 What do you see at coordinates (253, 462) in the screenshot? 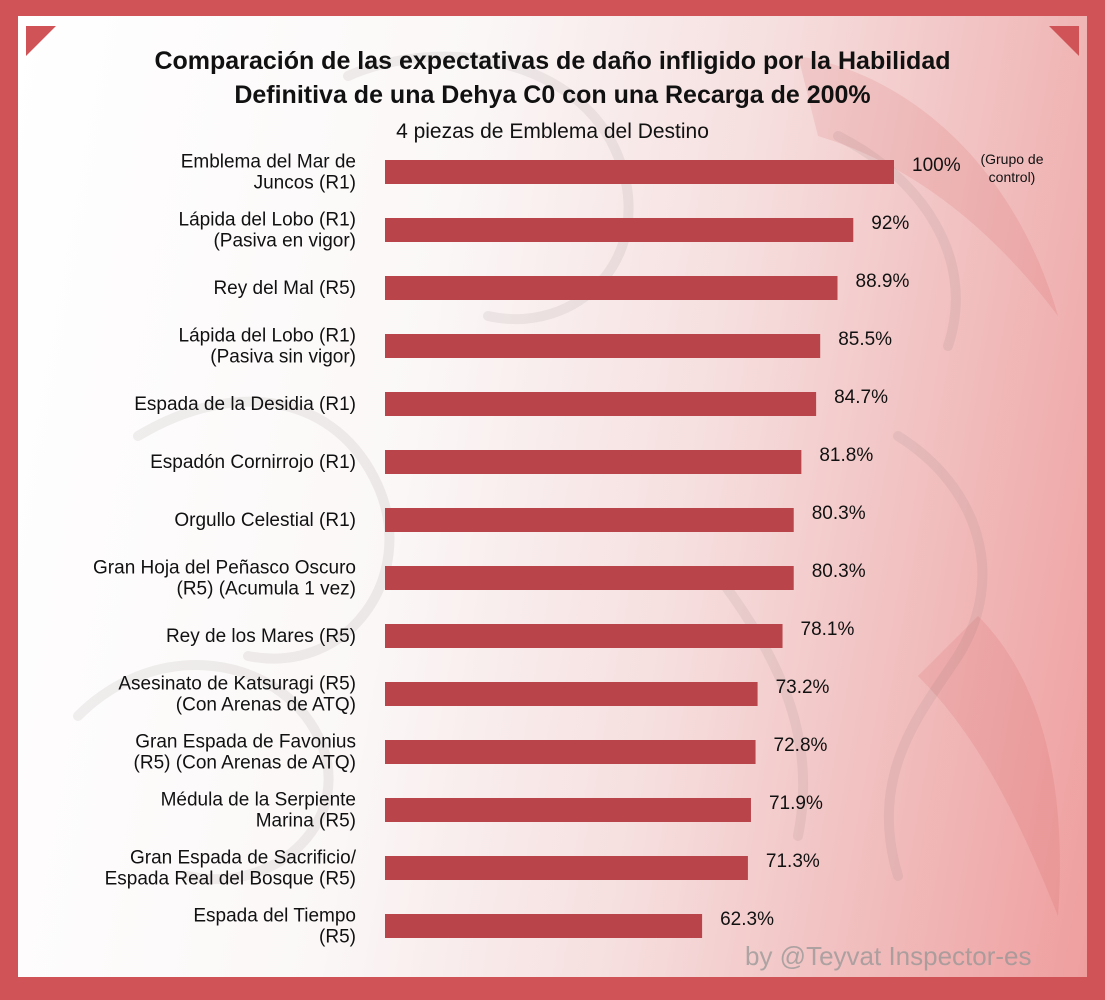
I see `category-label-5: Espadón Cornirrojo (R1)` at bounding box center [253, 462].